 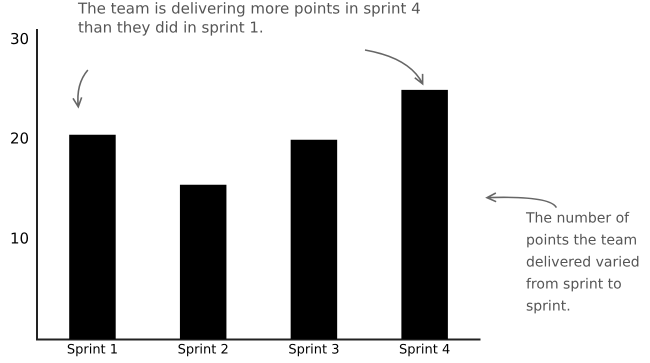 I want to click on y-tick-label: 30, so click(x=20, y=39).